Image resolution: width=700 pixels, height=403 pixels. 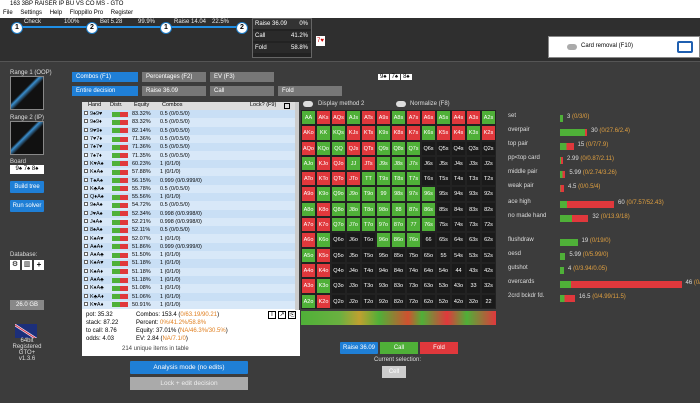 I want to click on cell-selection-button: Cell, so click(x=394, y=372).